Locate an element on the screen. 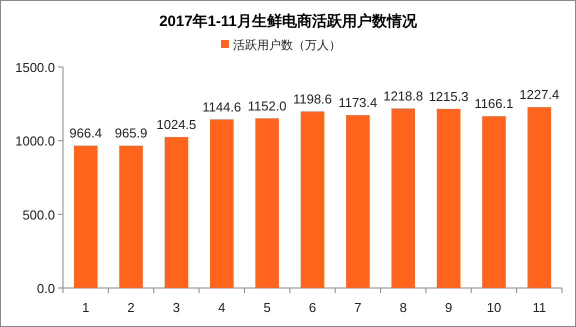 This screenshot has width=576, height=327. y-tick-label: 500.0 is located at coordinates (38, 214).